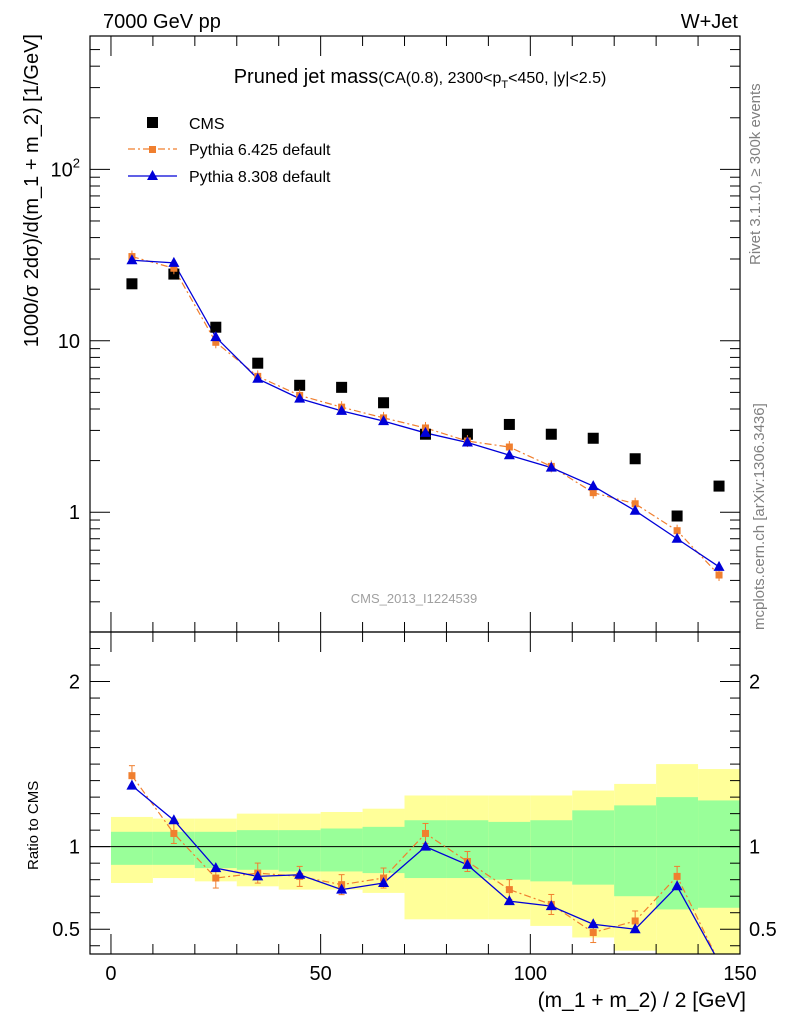 The width and height of the screenshot is (786, 1029). I want to click on analysis-watermark: CMS_2013_I1224539, so click(414, 598).